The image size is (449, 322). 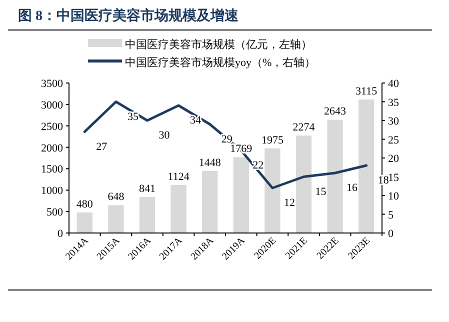 I want to click on data-label: 35, so click(x=133, y=116).